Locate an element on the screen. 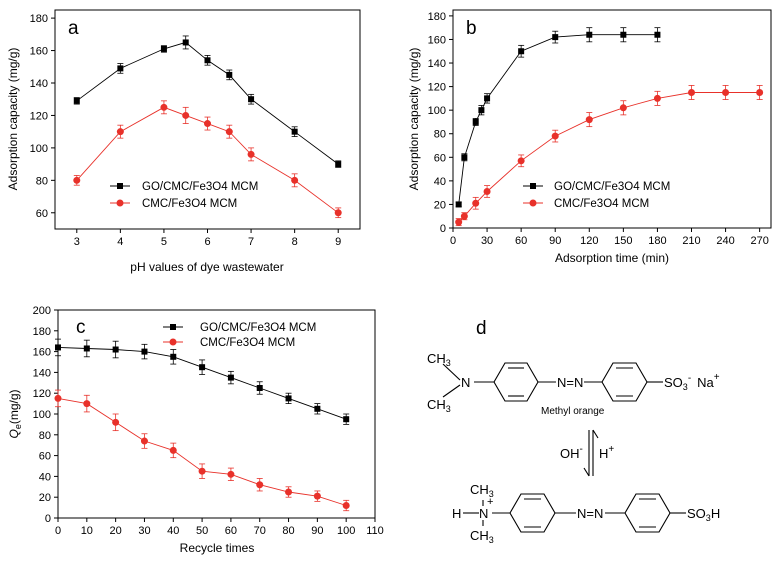 The height and width of the screenshot is (562, 778). legend-b: GO/CMC/Fe3O4 MCM CMC/Fe3O4 MCM is located at coordinates (596, 195).